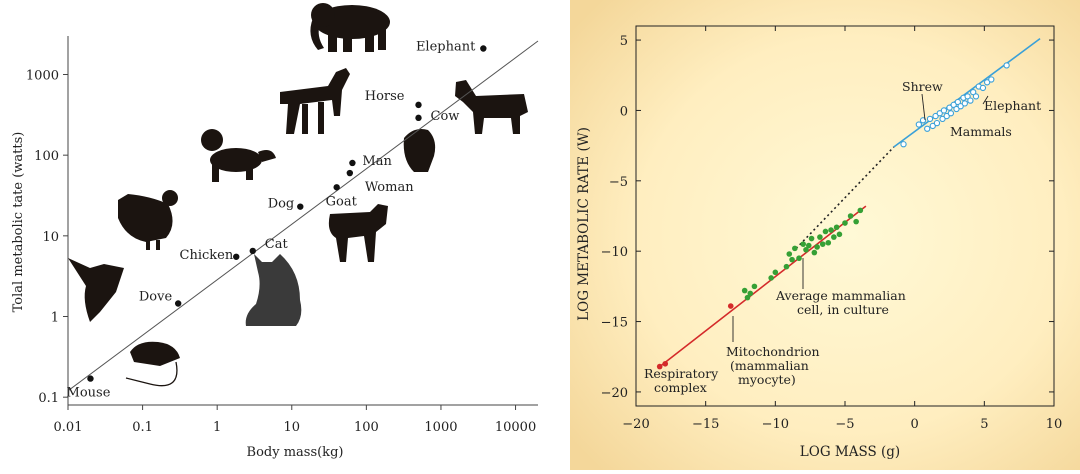  Describe the element at coordinates (922, 86) in the screenshot. I see `annotation-shrew: Shrew` at that location.